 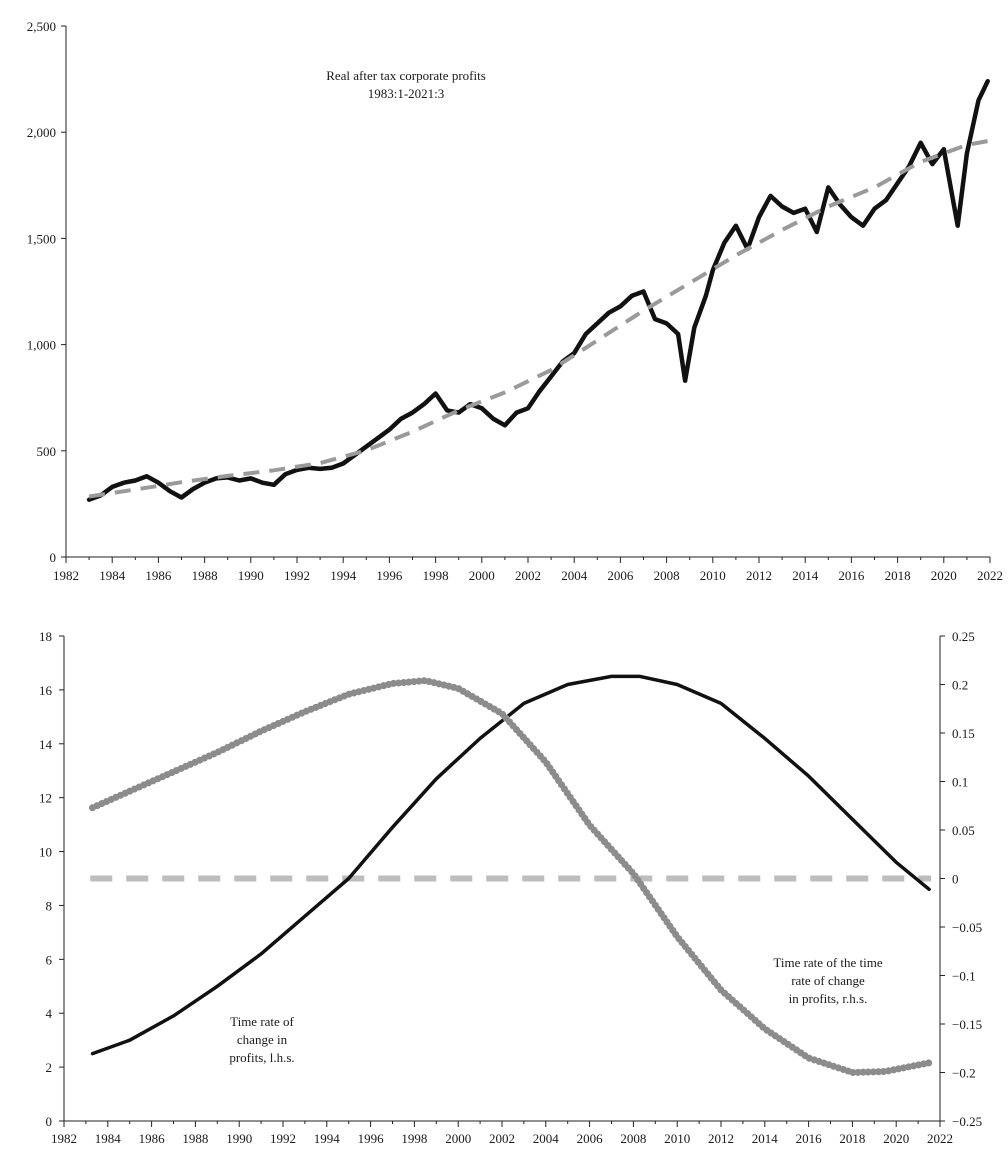 I want to click on chart1-subtitle: 1983:1-2021:3, so click(x=406, y=93).